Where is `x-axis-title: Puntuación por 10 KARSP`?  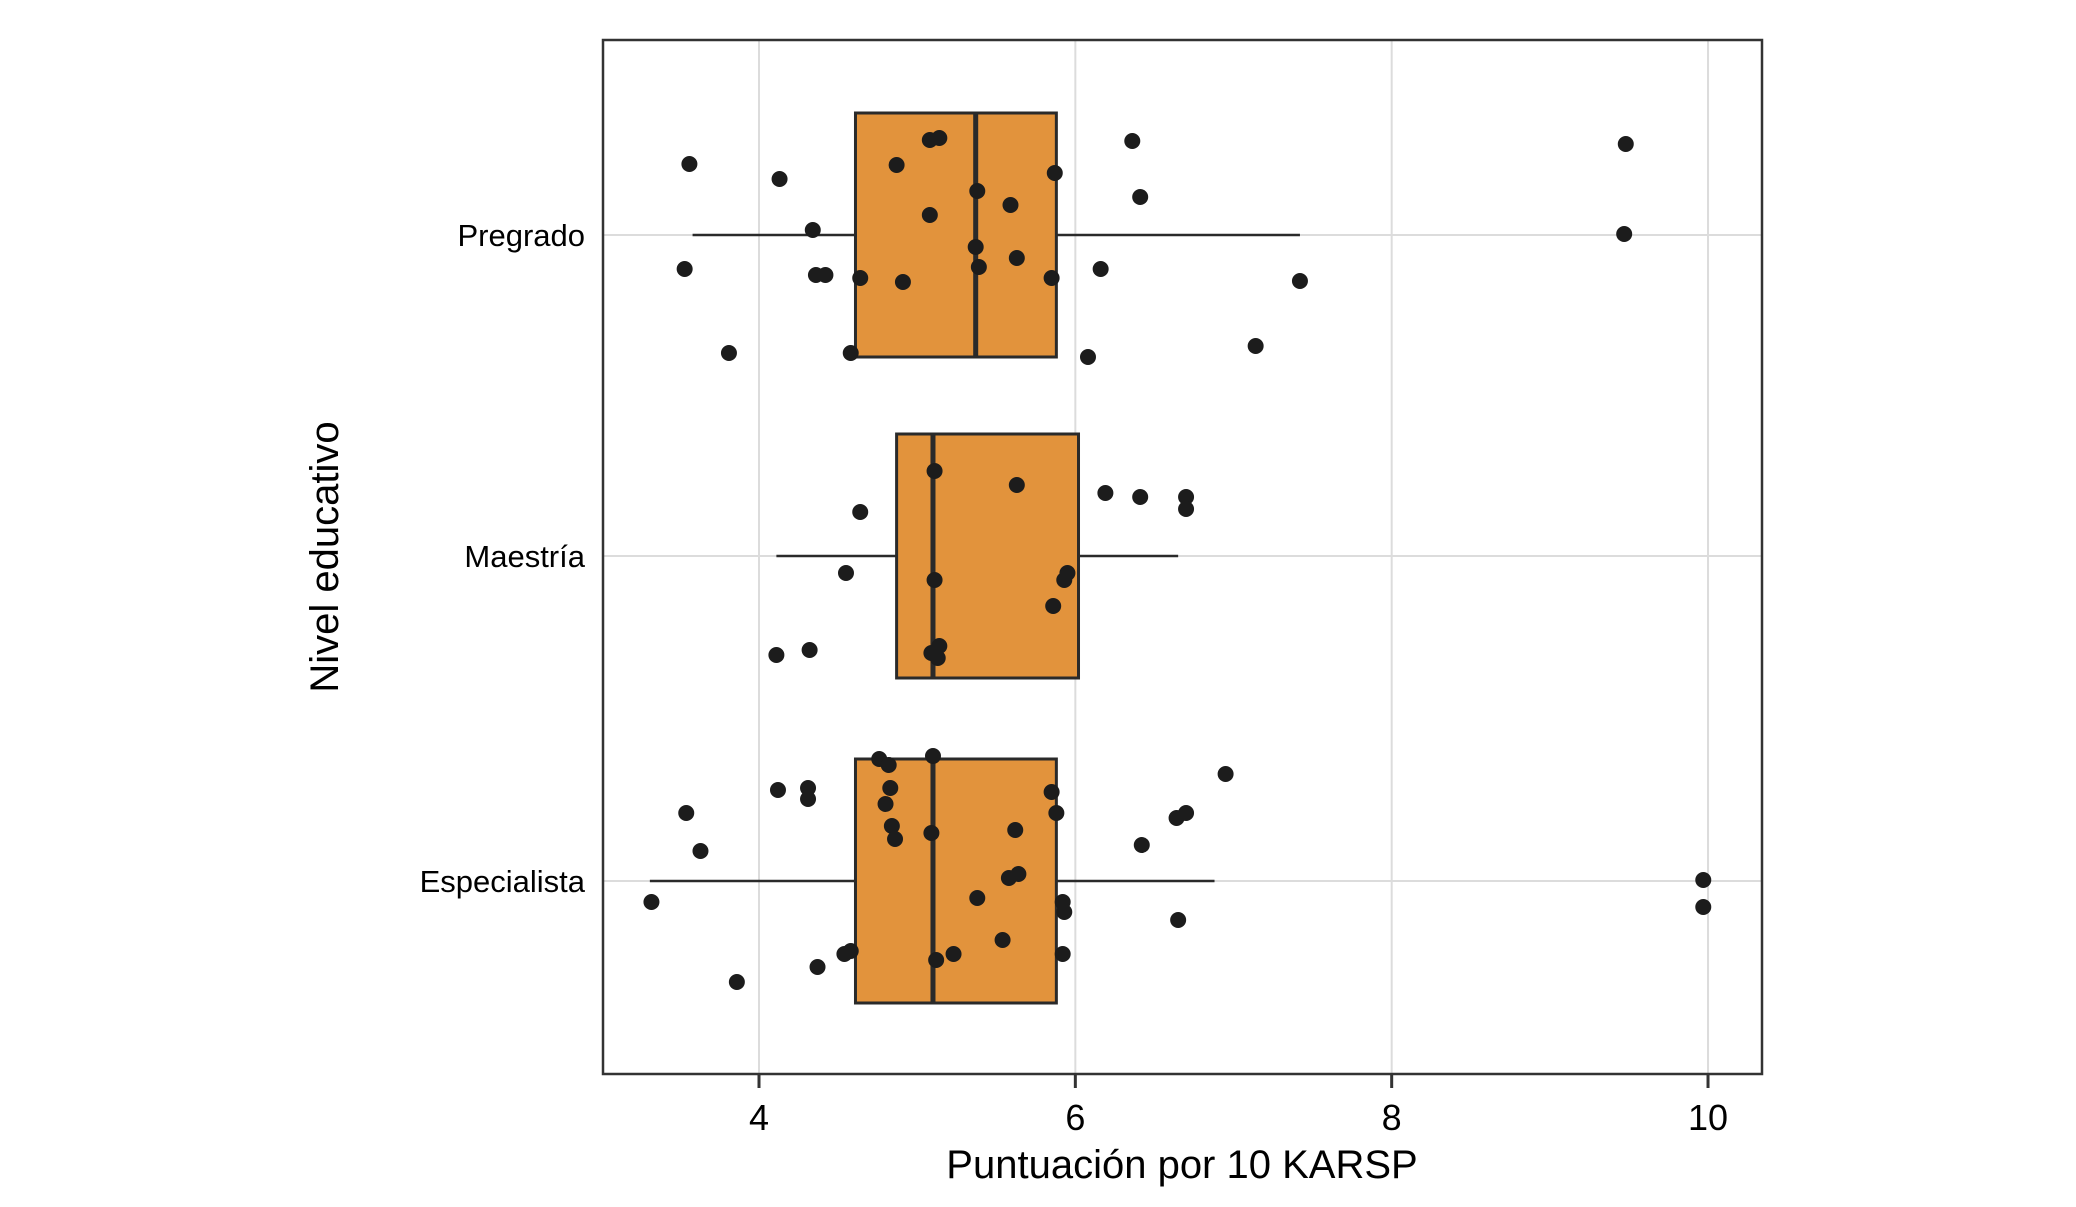
x-axis-title: Puntuación por 10 KARSP is located at coordinates (1181, 1165).